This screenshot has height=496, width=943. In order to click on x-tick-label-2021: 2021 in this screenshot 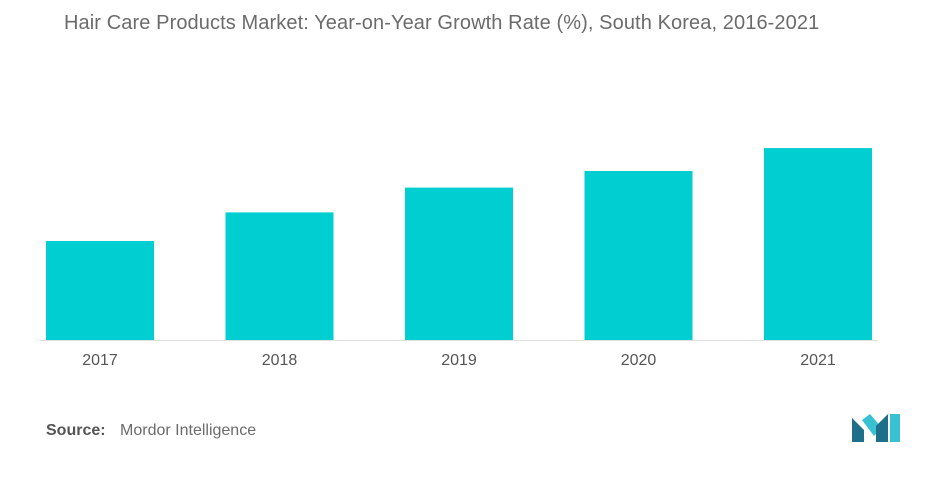, I will do `click(818, 360)`.